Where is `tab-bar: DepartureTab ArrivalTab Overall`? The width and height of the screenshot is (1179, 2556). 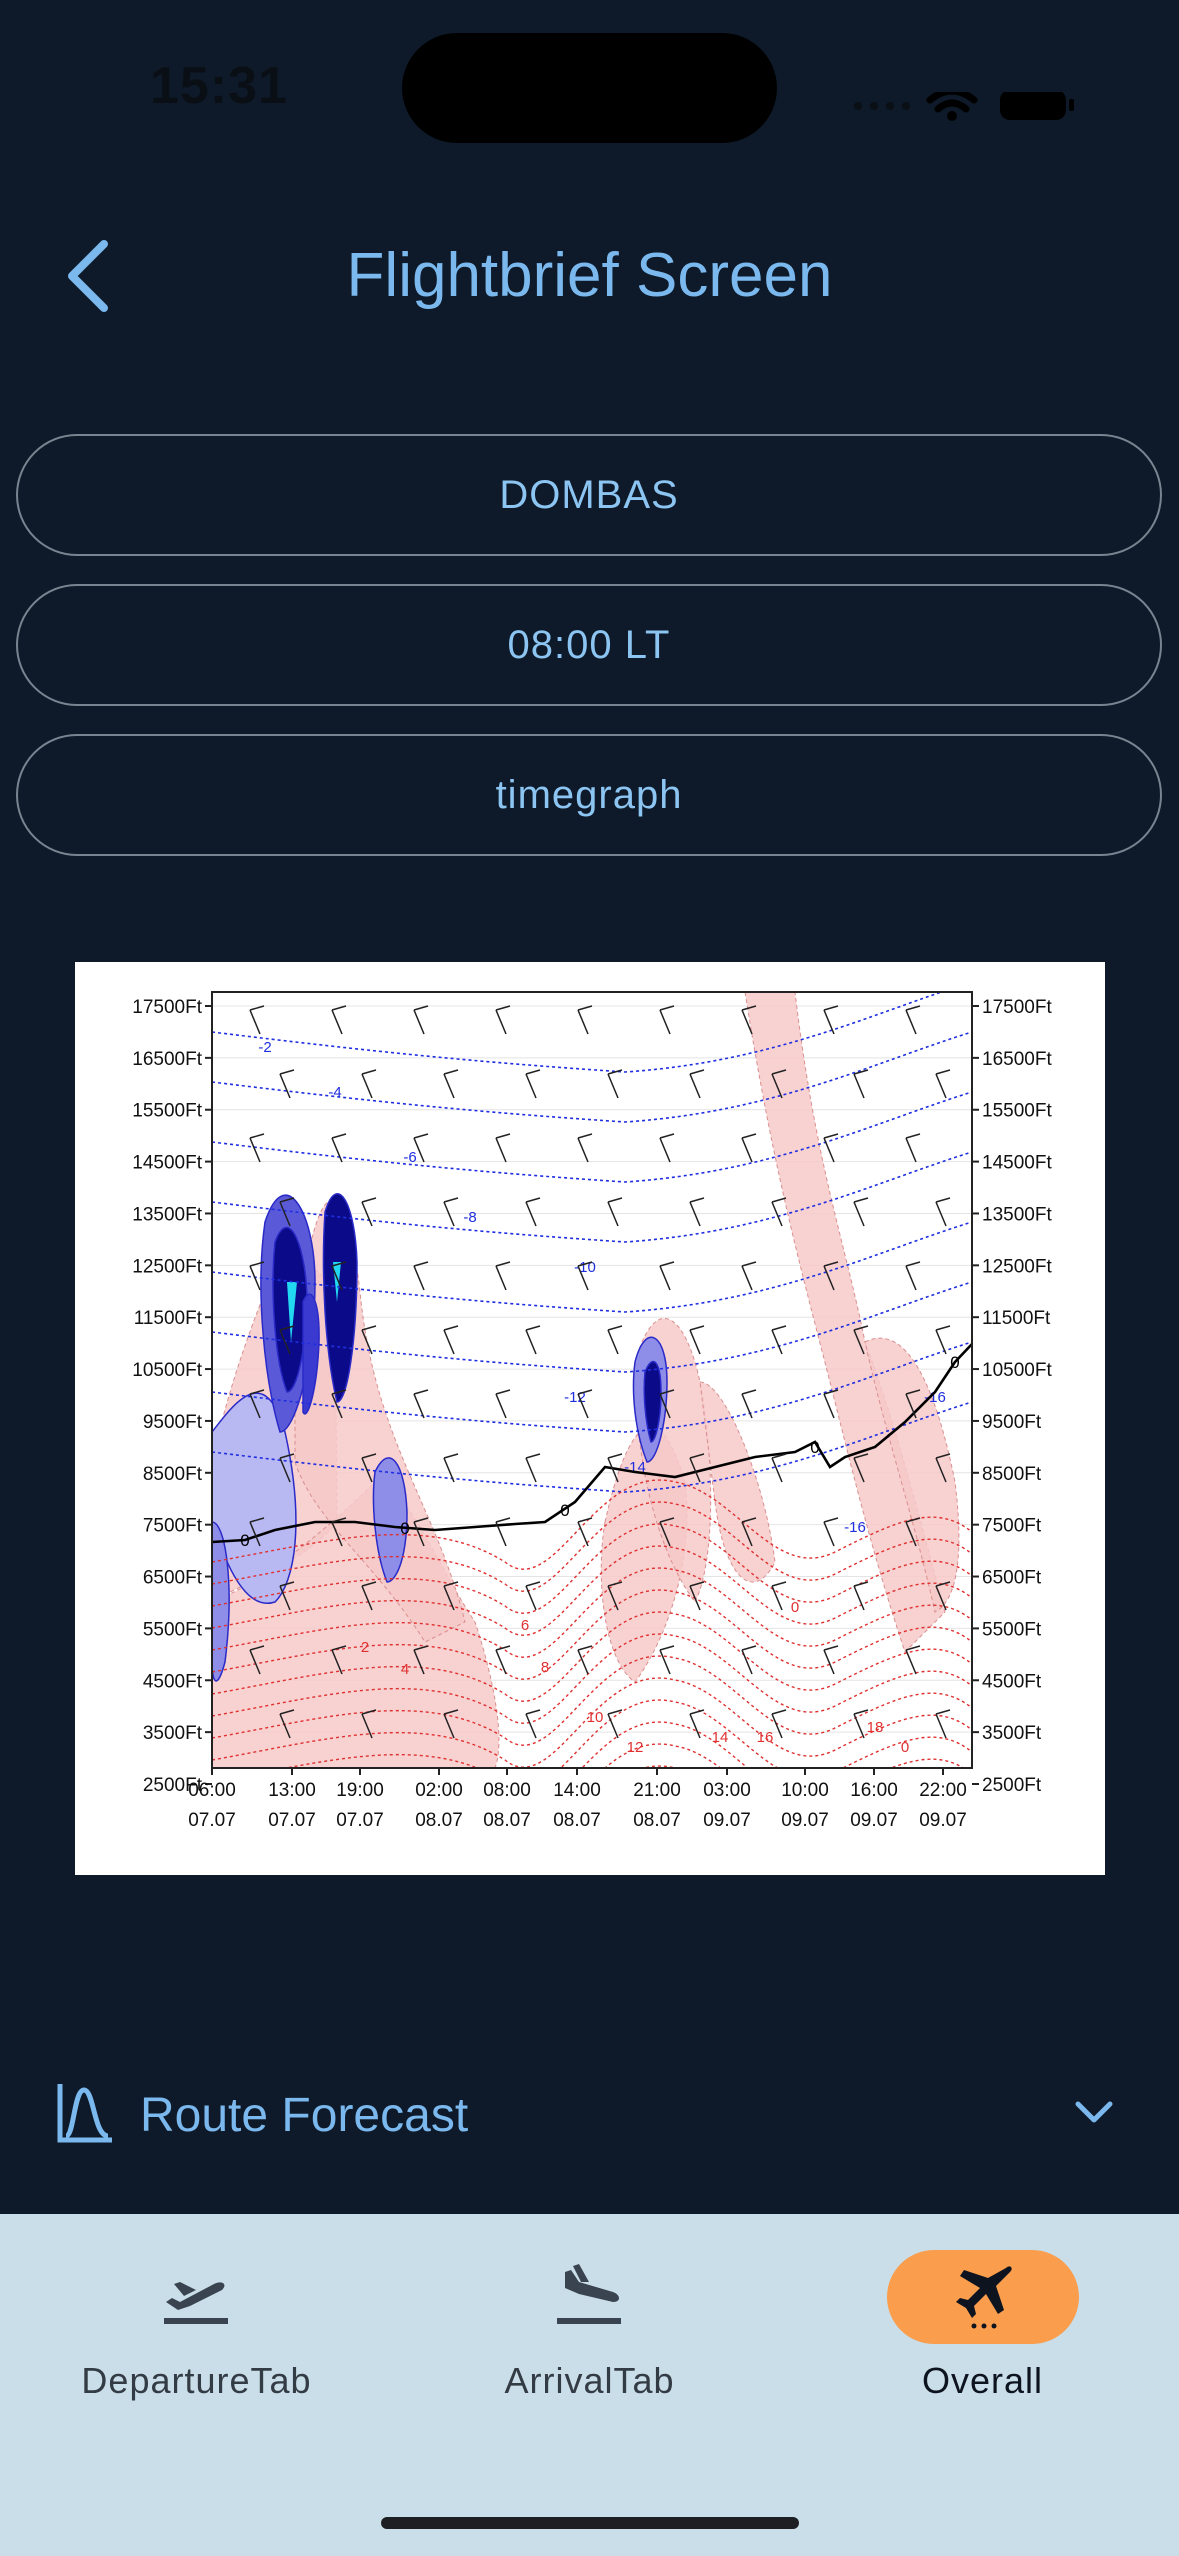
tab-bar: DepartureTab ArrivalTab Overall is located at coordinates (589, 2385).